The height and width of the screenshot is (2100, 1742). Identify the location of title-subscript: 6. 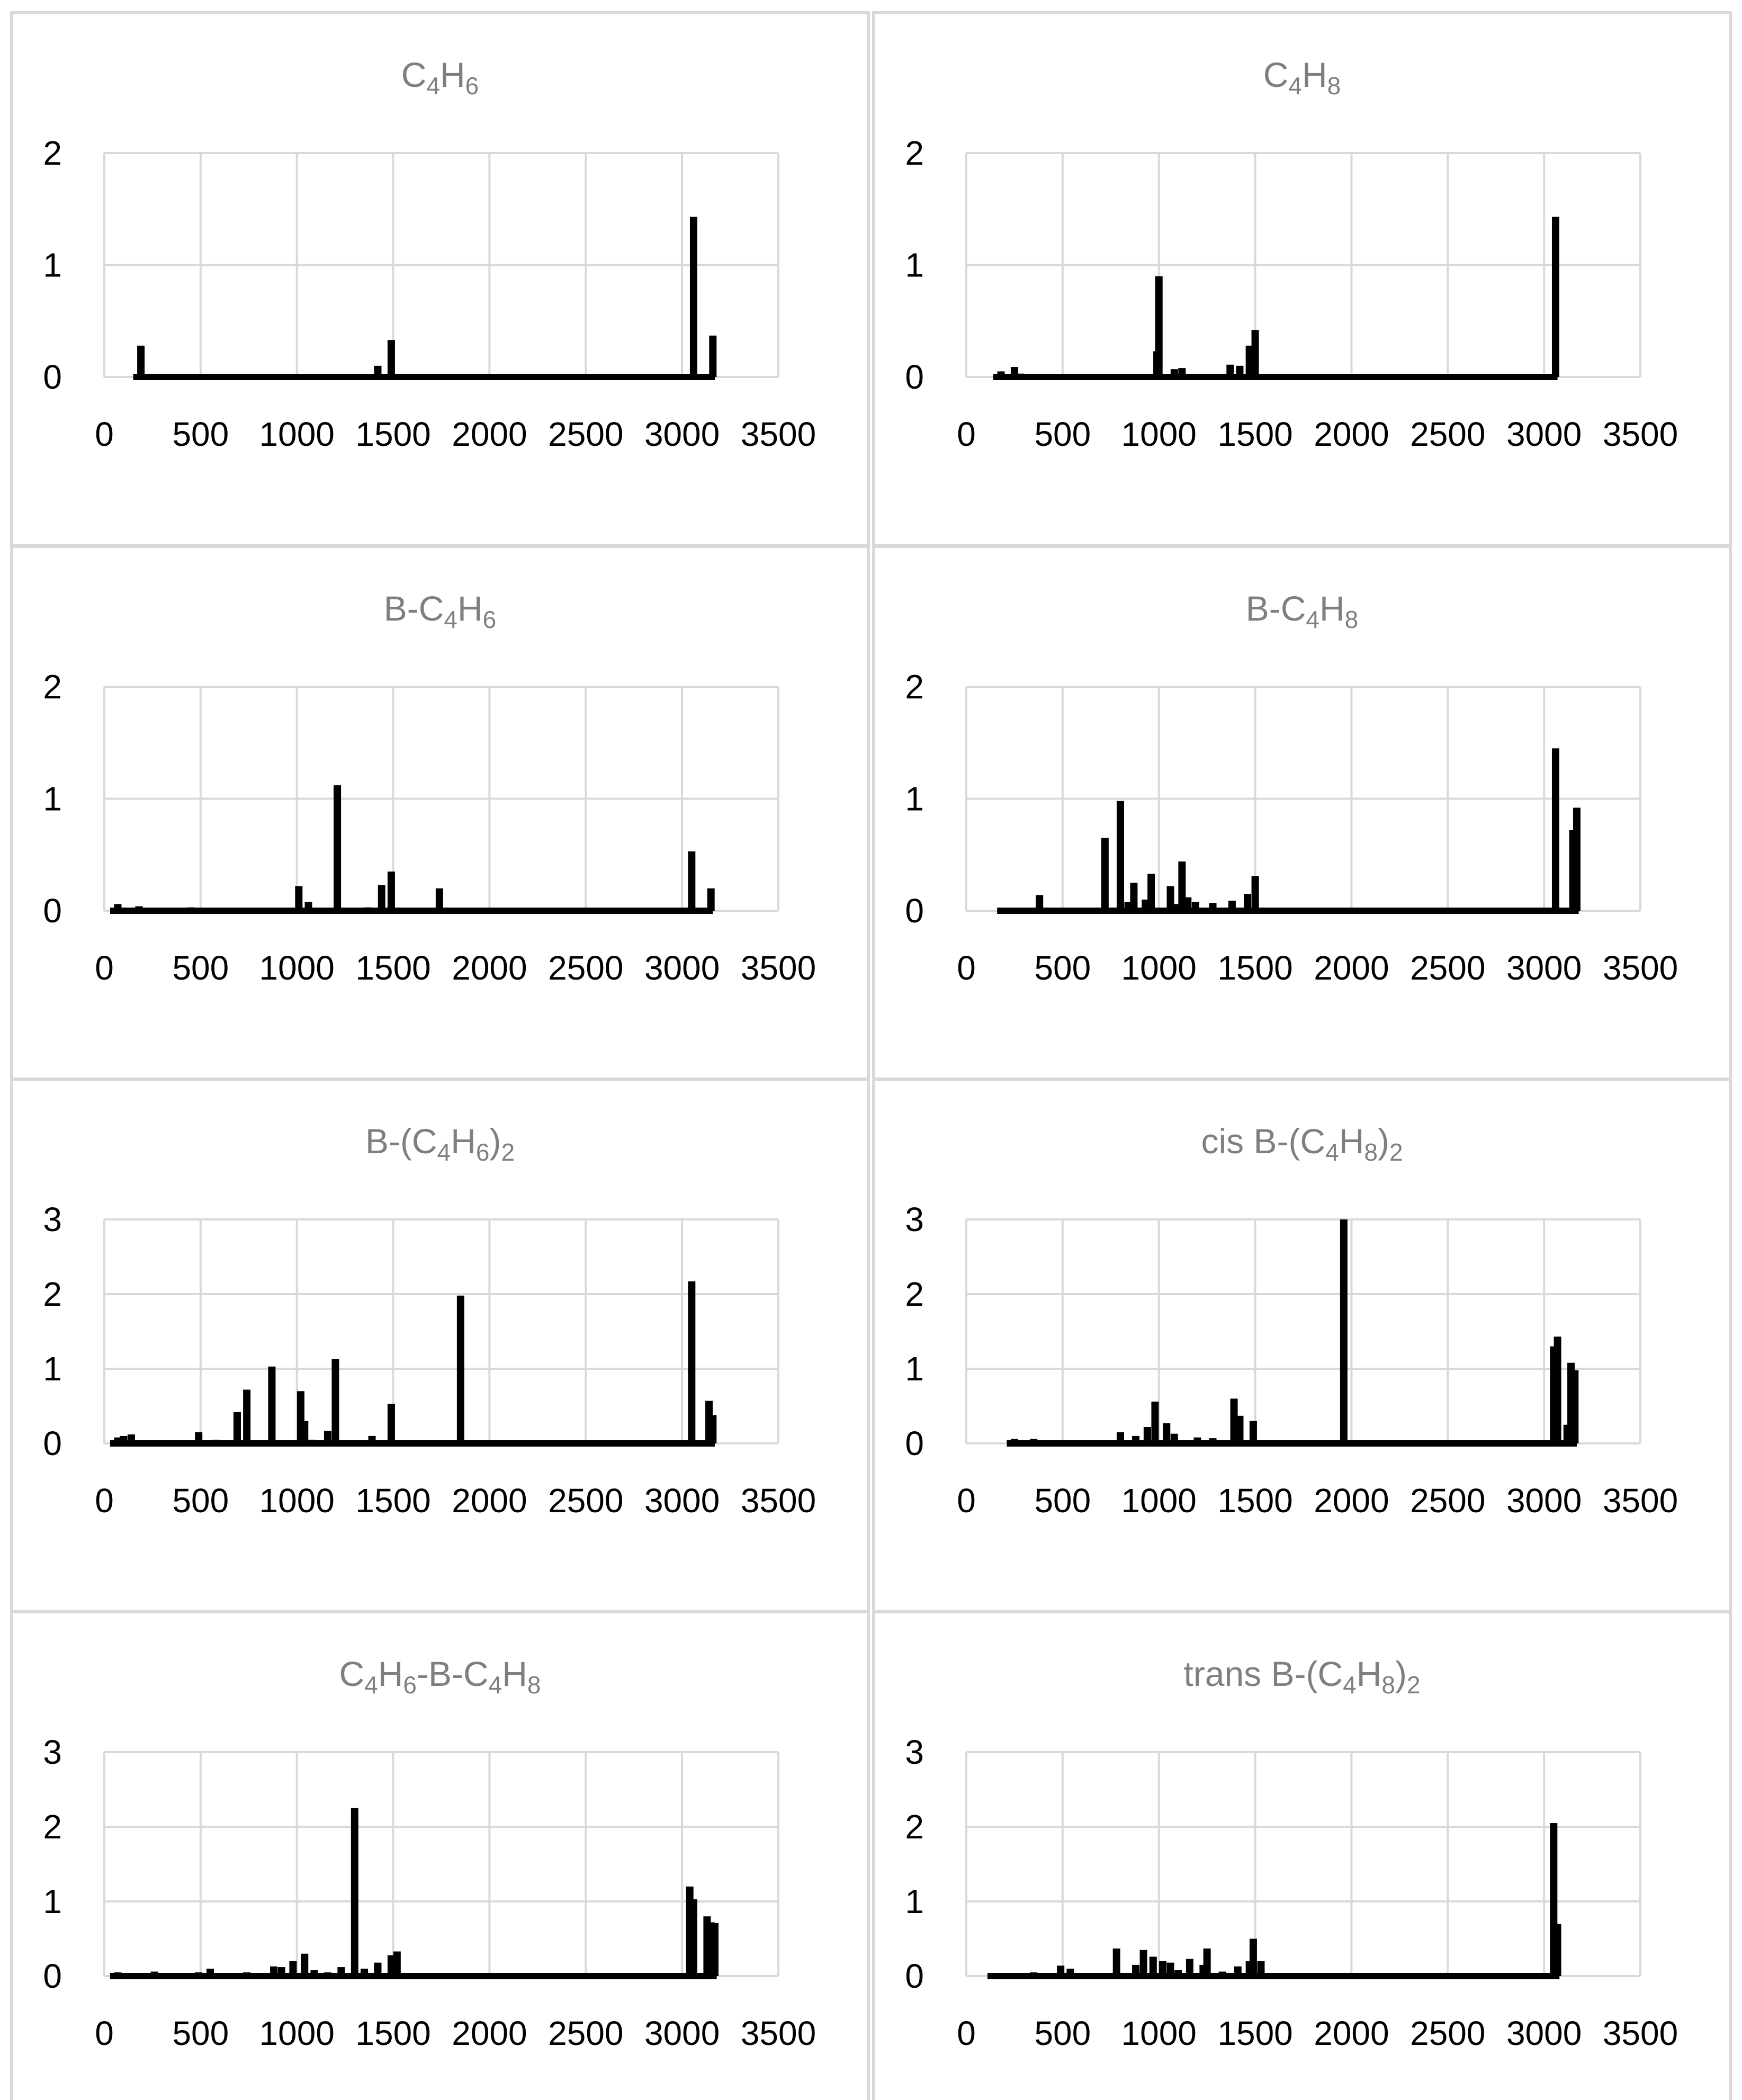
(483, 1152).